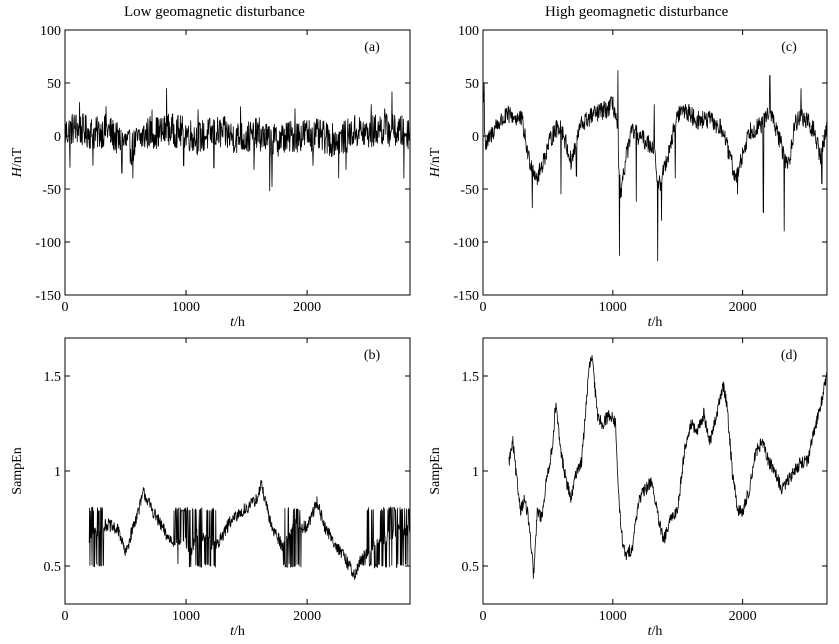 The height and width of the screenshot is (644, 839). Describe the element at coordinates (613, 307) in the screenshot. I see `x-tick-label-c-1: 1000` at that location.